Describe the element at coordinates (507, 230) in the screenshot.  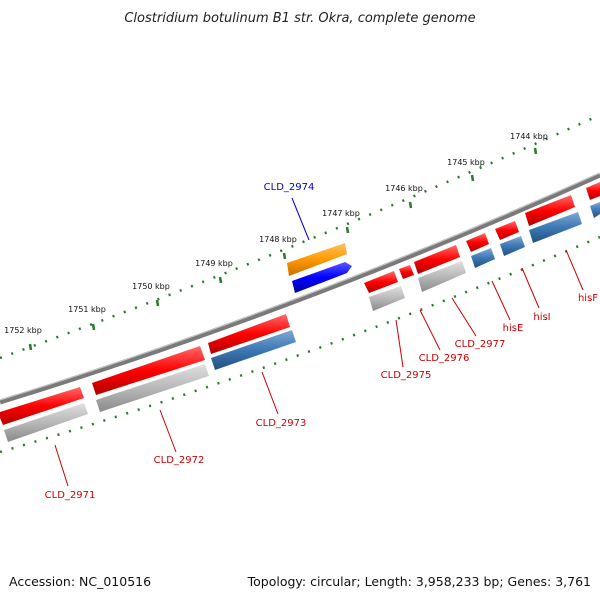
I see `gene-hisi` at that location.